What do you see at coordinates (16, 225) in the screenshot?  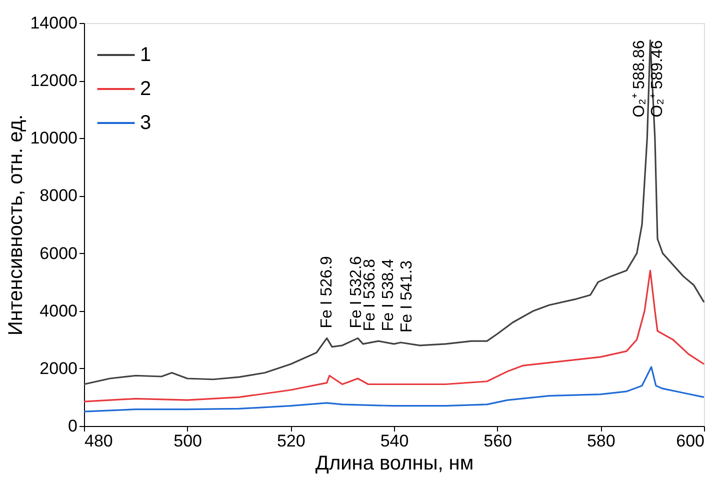 I see `y-axis-title: Интенсивность, отн. ед.` at bounding box center [16, 225].